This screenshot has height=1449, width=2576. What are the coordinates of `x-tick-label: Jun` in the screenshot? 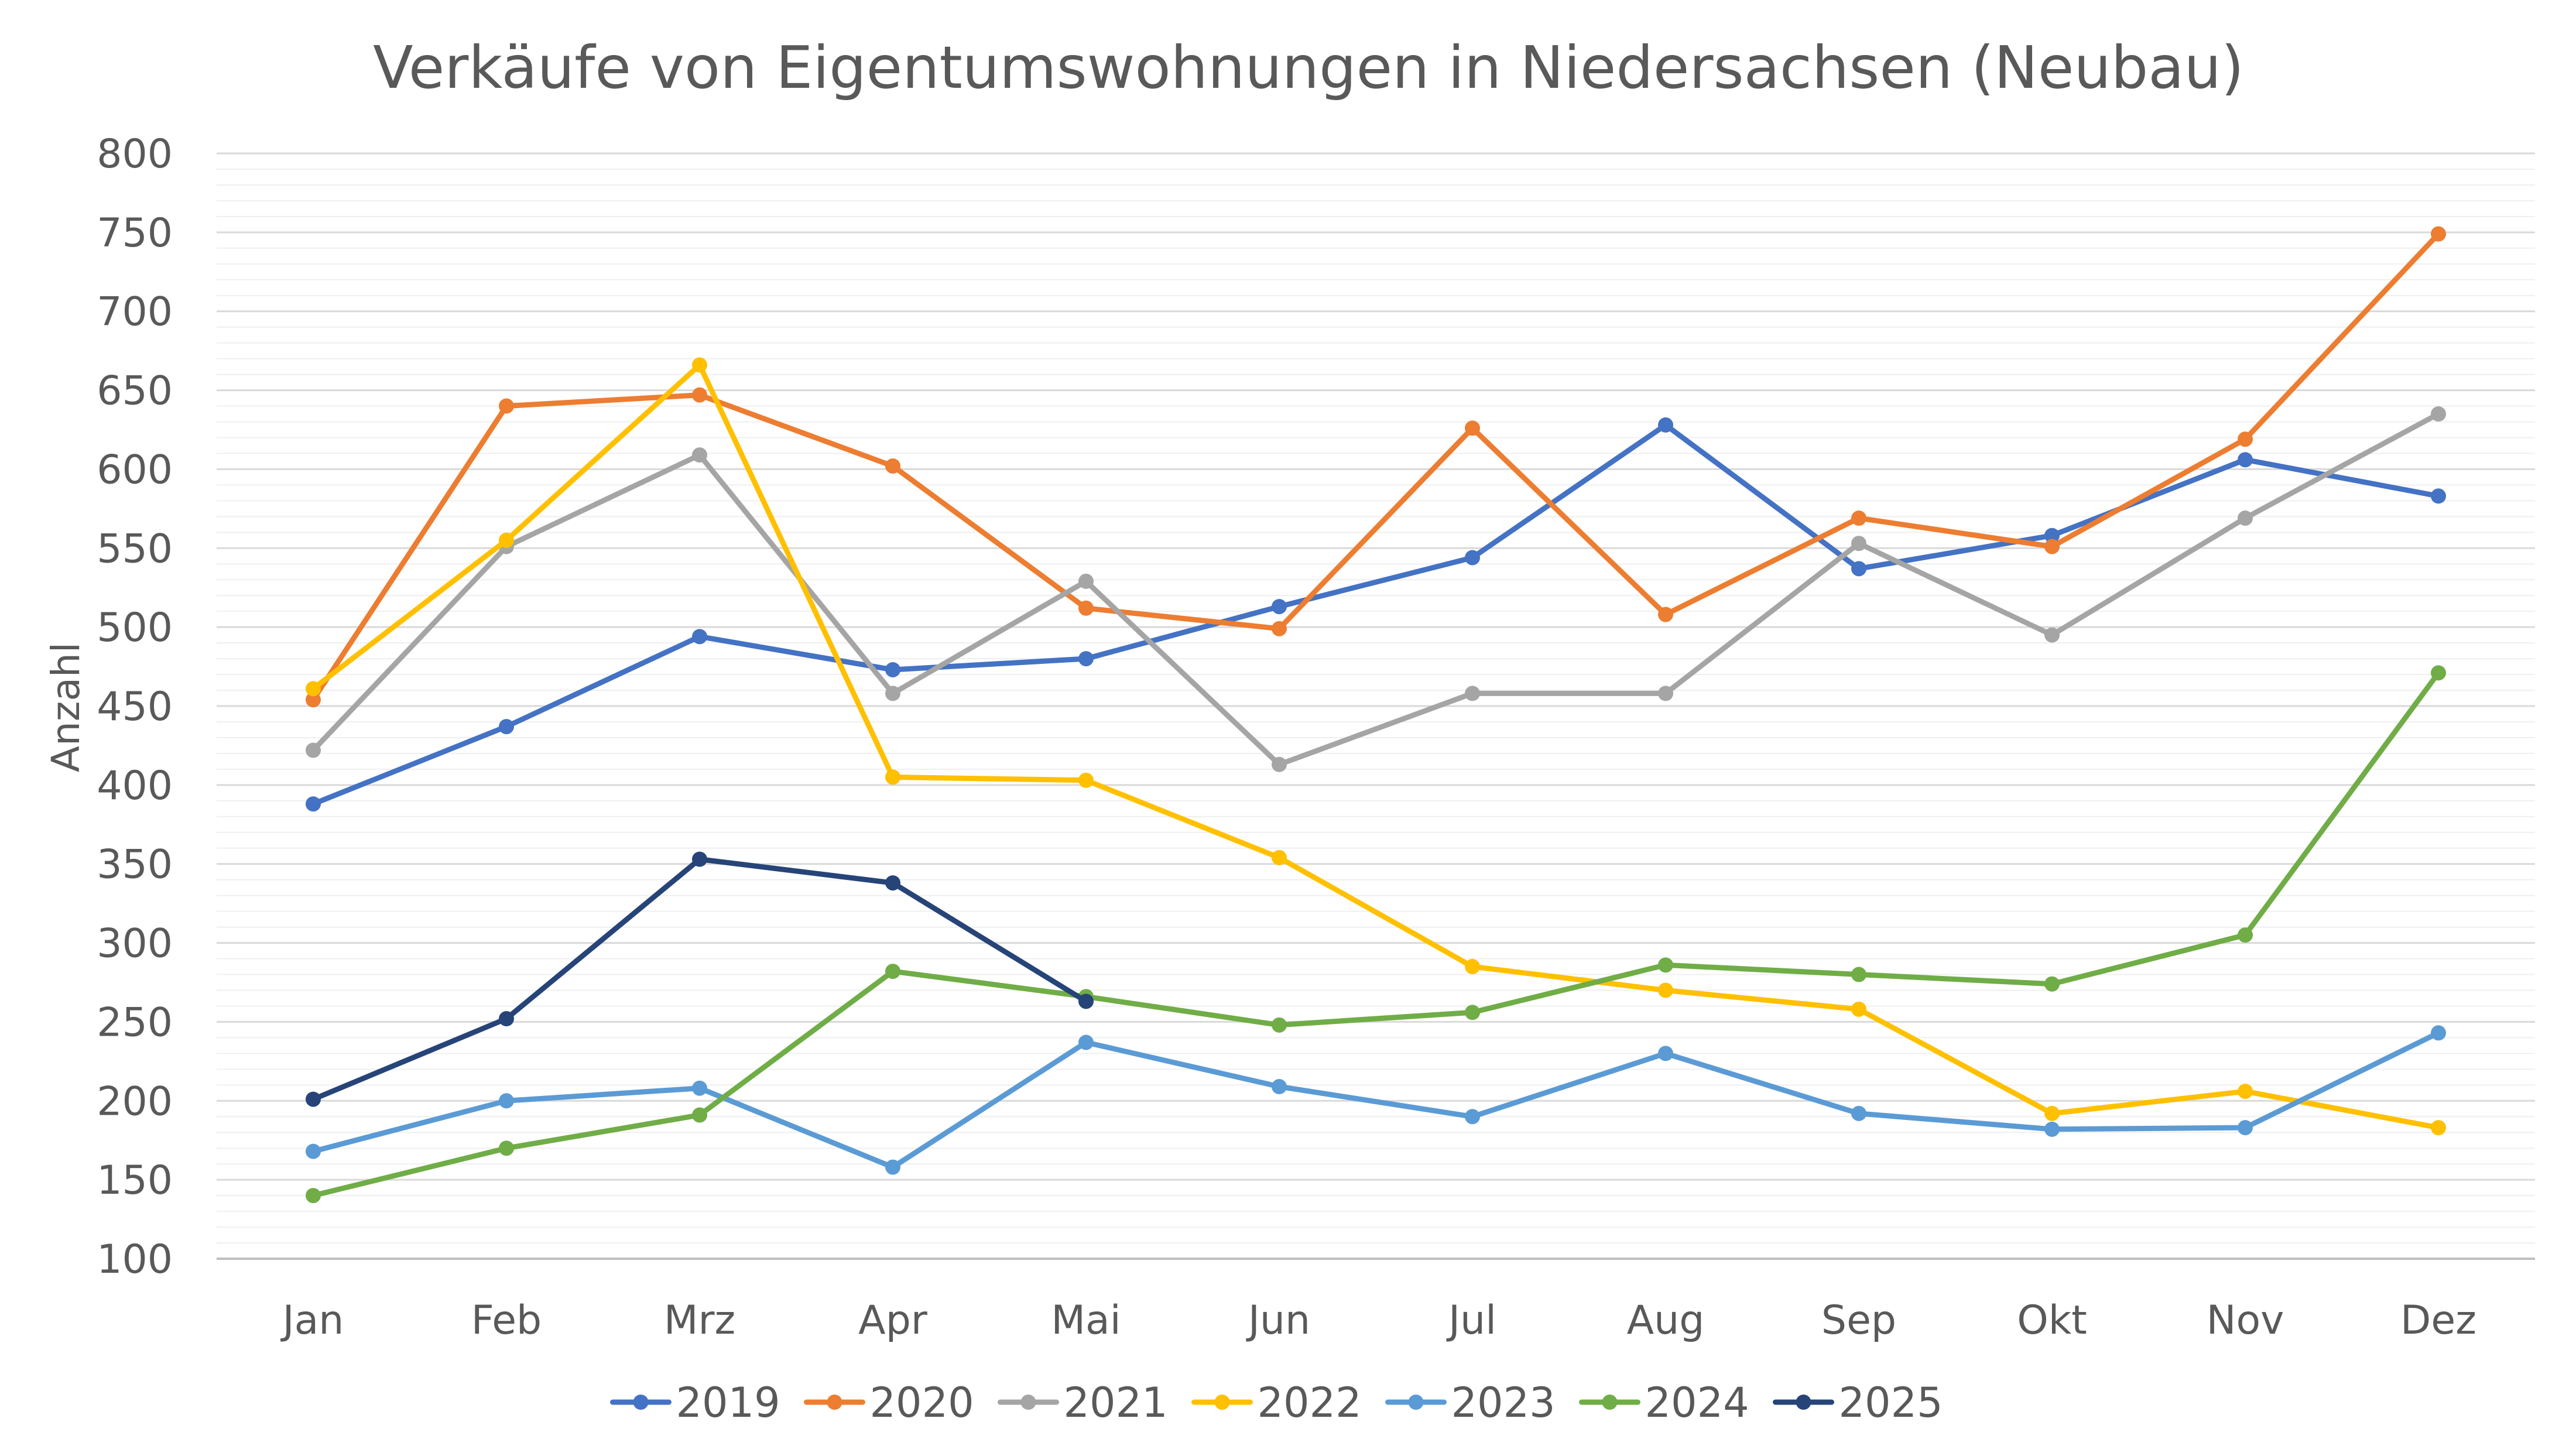 It's located at (1278, 1320).